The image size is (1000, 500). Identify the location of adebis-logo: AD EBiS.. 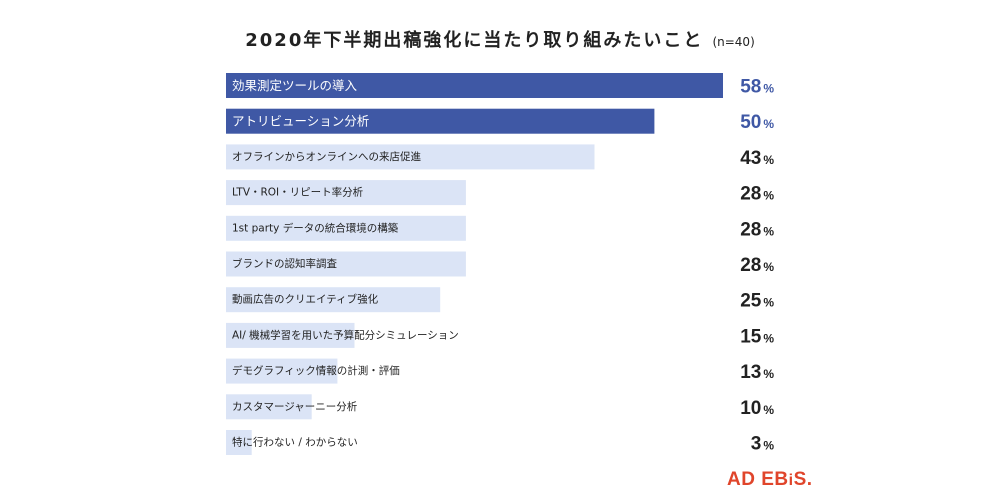
(770, 480).